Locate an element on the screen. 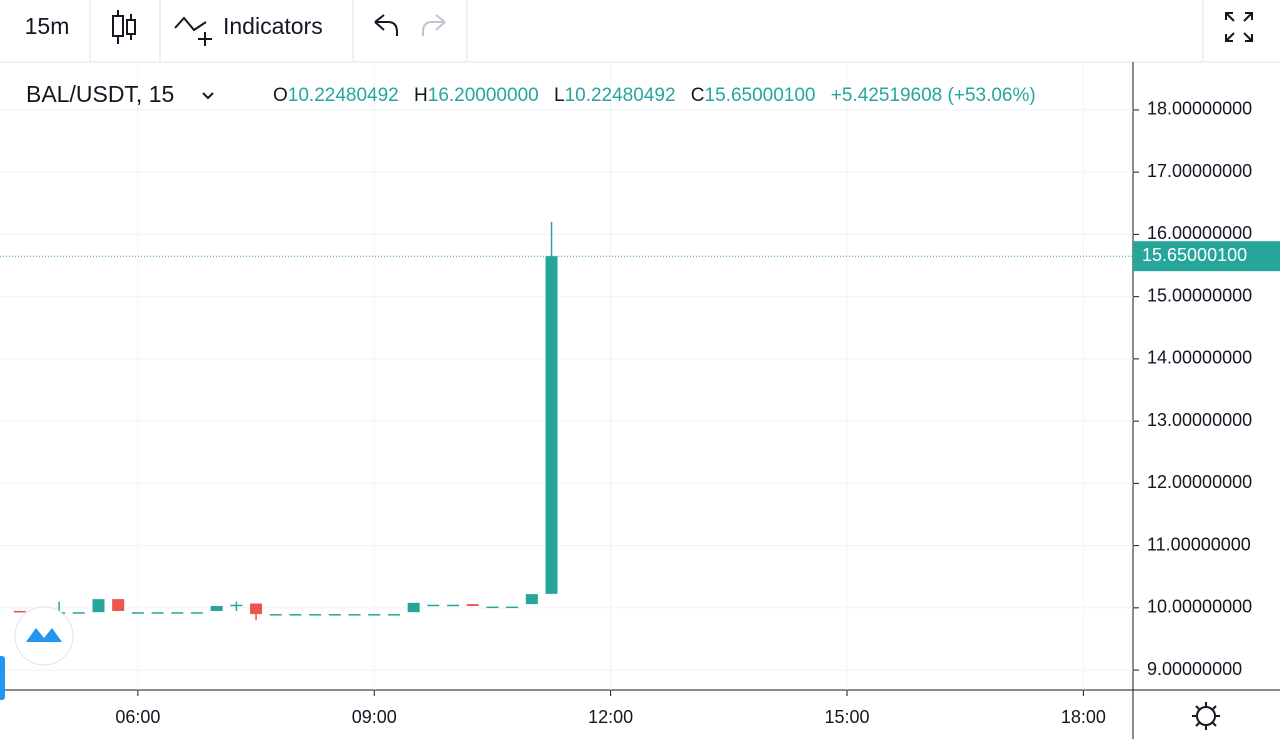 This screenshot has height=739, width=1280. interval-button: 15m is located at coordinates (47, 26).